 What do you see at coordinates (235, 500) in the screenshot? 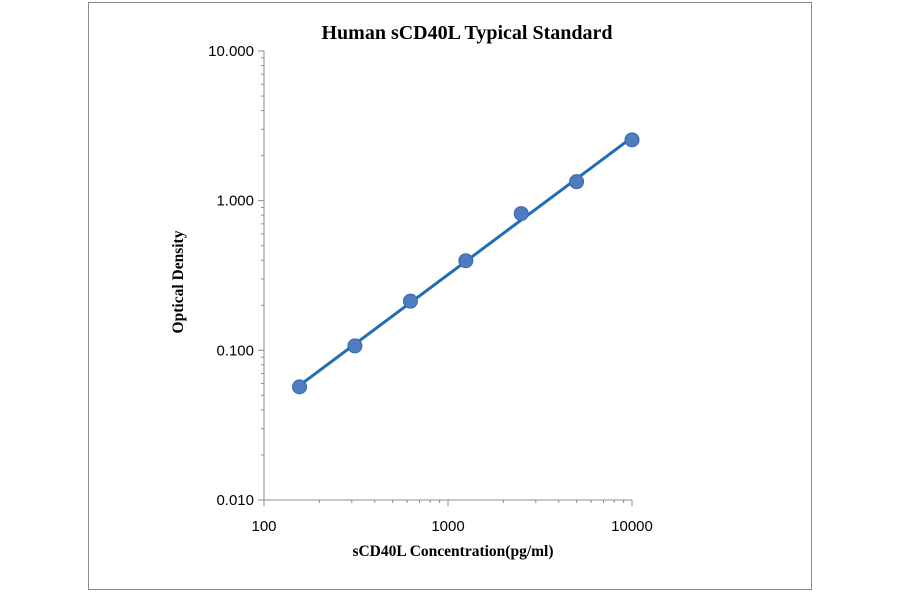
I see `y-tick-label: 0.010` at bounding box center [235, 500].